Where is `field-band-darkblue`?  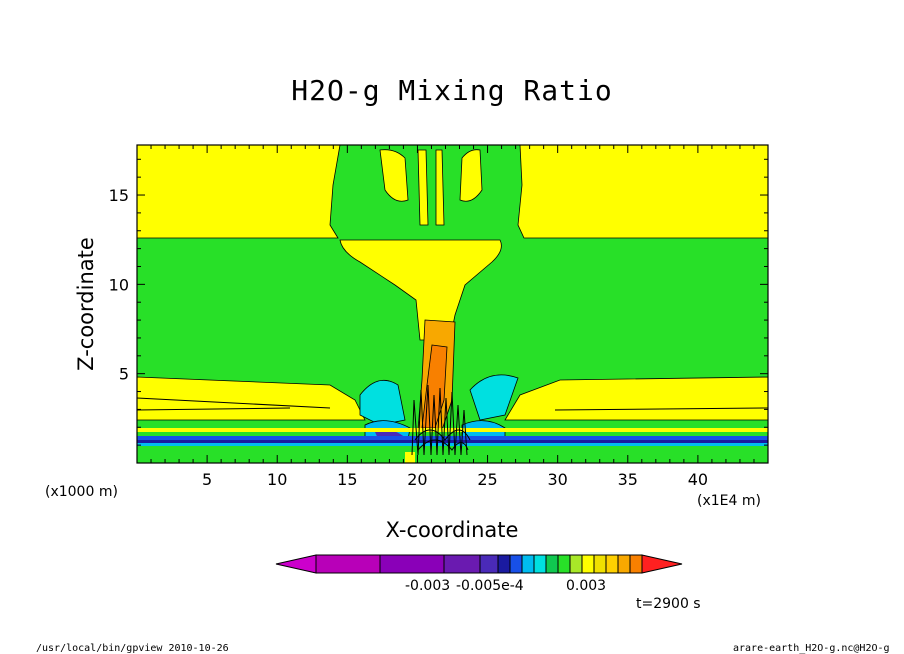
field-band-darkblue is located at coordinates (452, 441).